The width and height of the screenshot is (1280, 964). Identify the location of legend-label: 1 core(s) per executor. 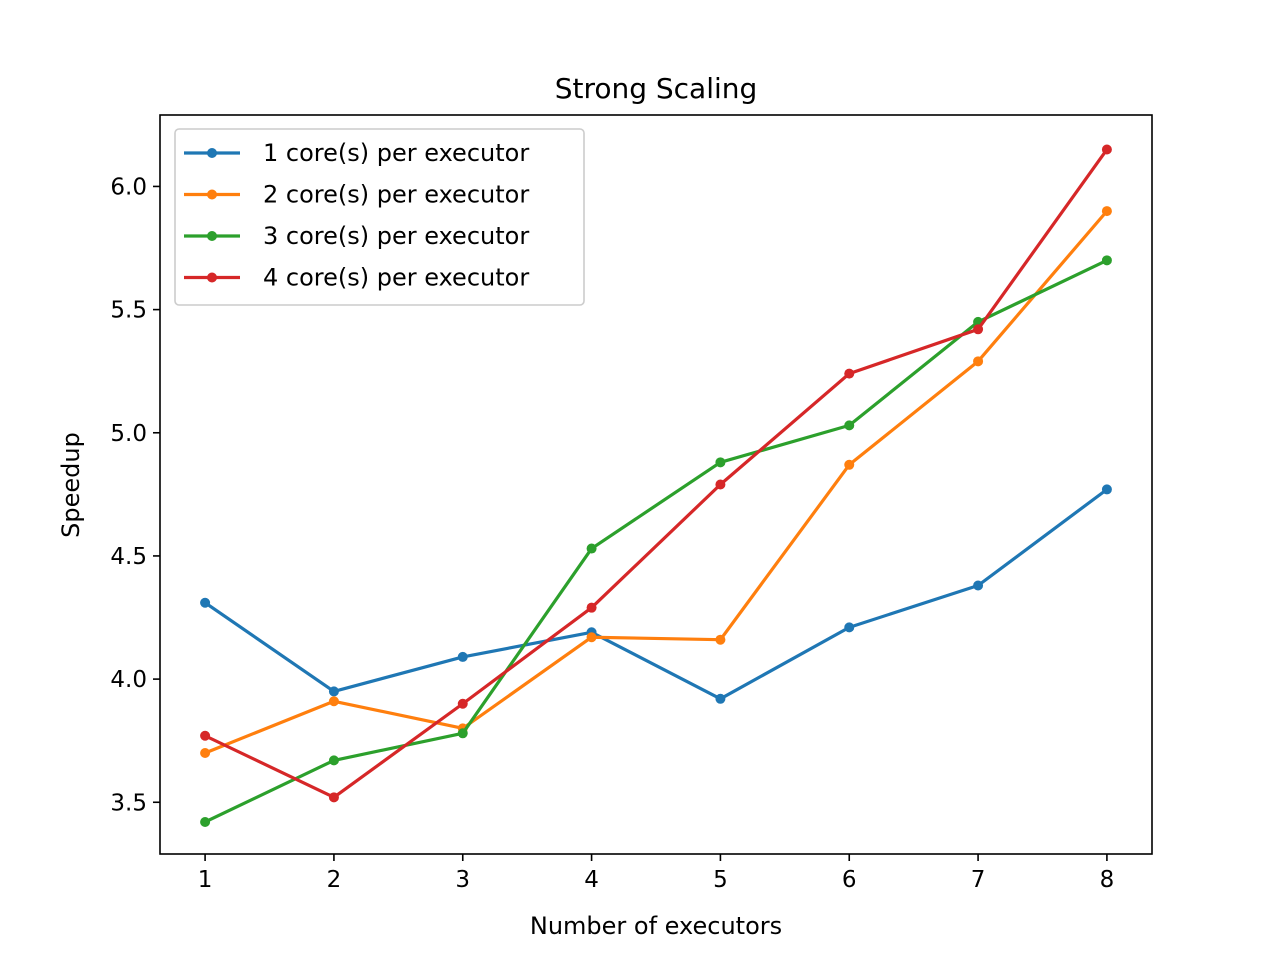
(396, 153).